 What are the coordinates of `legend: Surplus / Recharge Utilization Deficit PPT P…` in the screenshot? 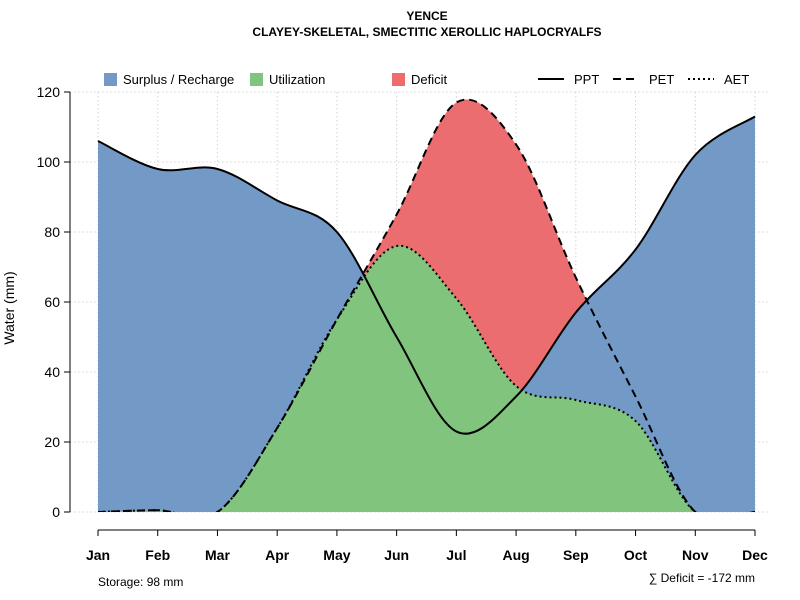 It's located at (426, 79).